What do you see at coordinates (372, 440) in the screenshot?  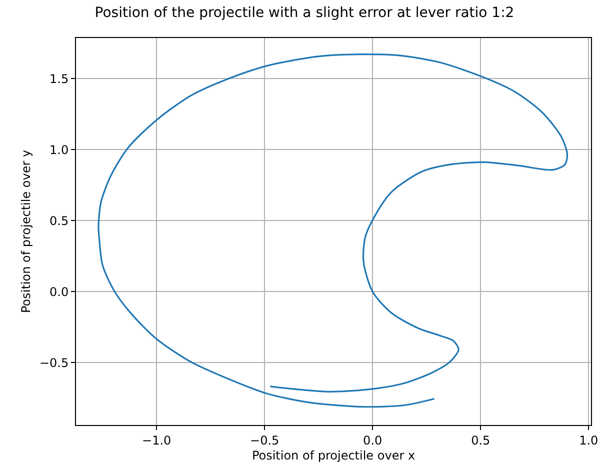 I see `x-tick-label: 0.0` at bounding box center [372, 440].